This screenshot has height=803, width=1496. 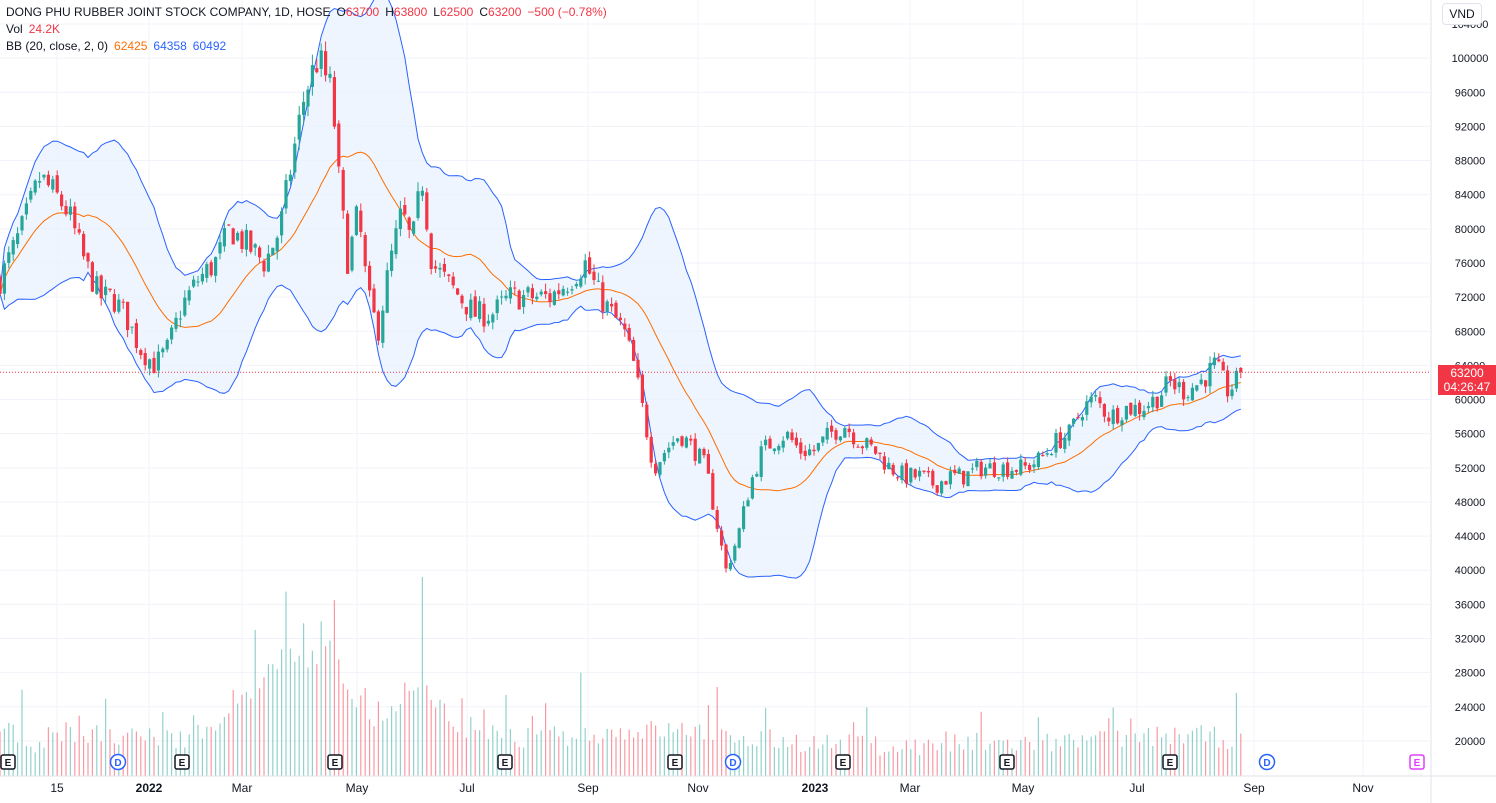 What do you see at coordinates (1254, 788) in the screenshot?
I see `time-tick-label: Sep` at bounding box center [1254, 788].